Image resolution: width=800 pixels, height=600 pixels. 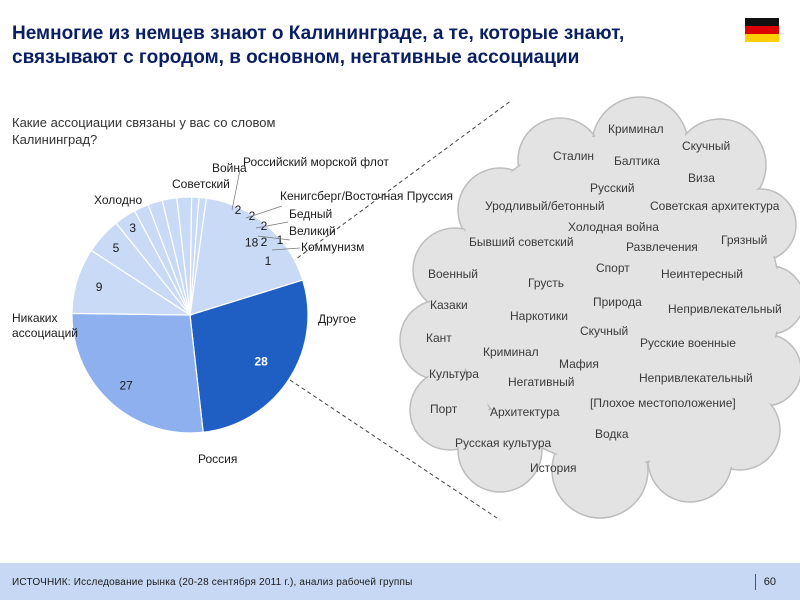 I want to click on category-label-russia: Россия, so click(x=217, y=459).